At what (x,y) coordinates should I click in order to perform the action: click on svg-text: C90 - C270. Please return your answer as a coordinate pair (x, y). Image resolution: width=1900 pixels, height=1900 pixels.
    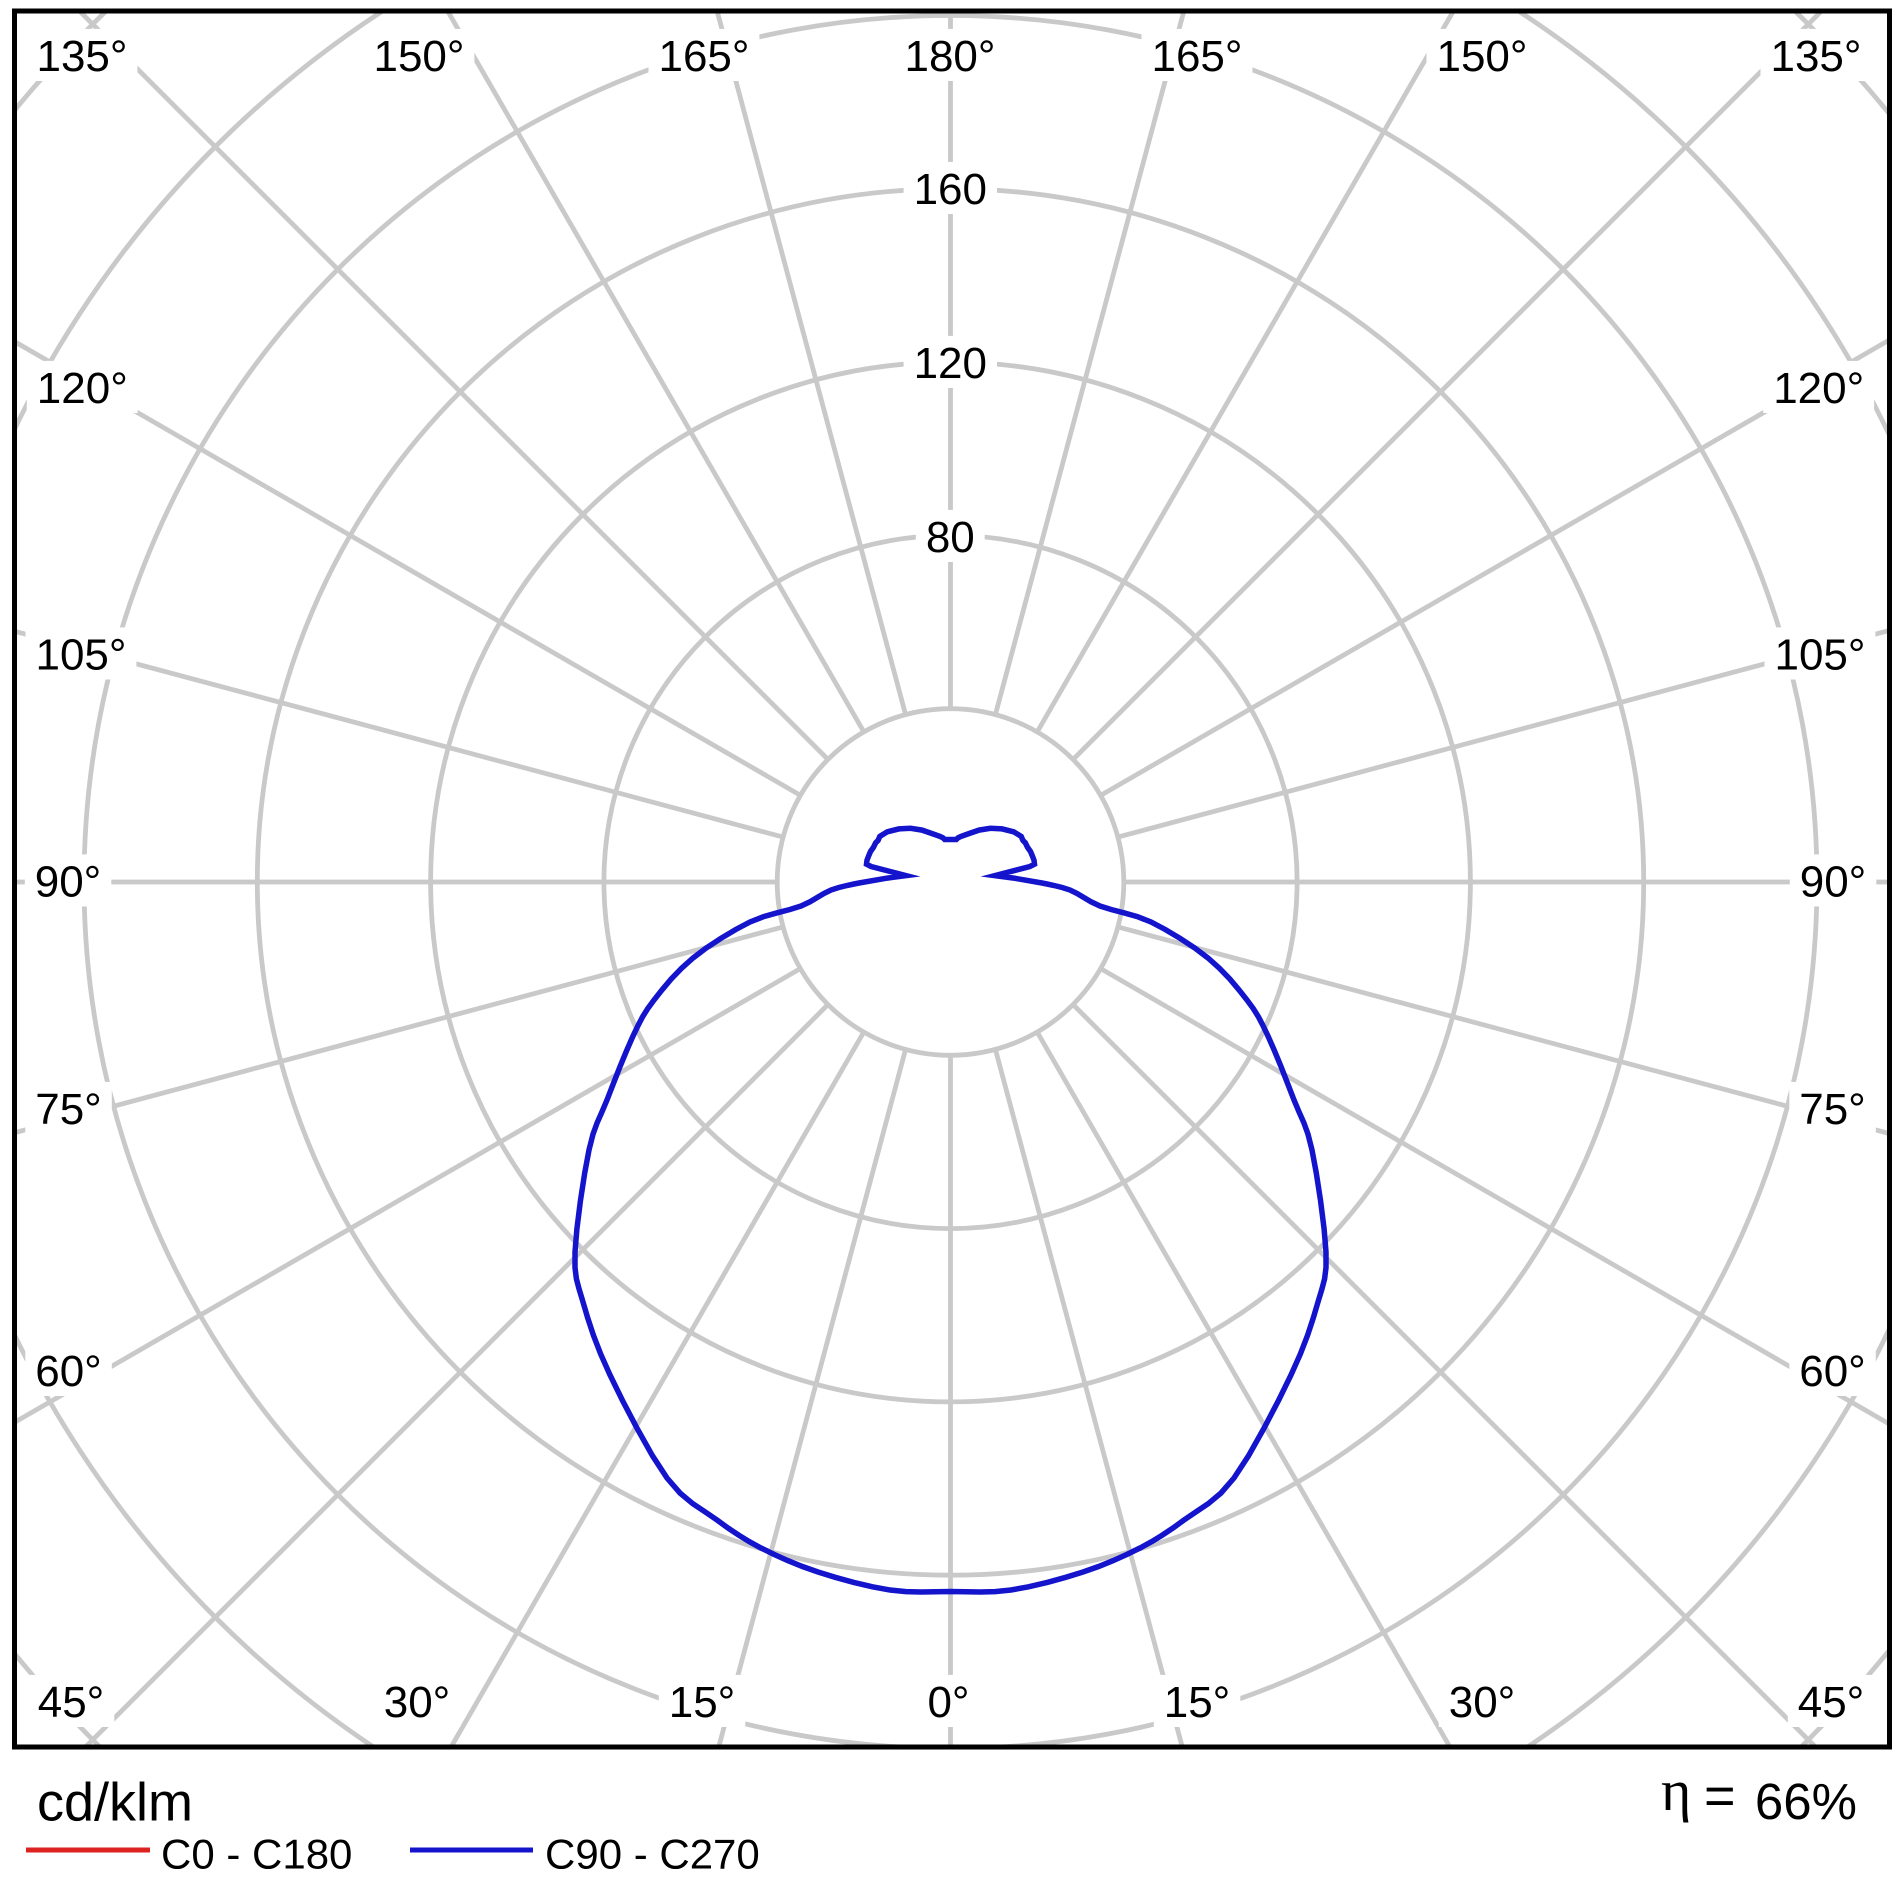
    Looking at the image, I should click on (652, 1854).